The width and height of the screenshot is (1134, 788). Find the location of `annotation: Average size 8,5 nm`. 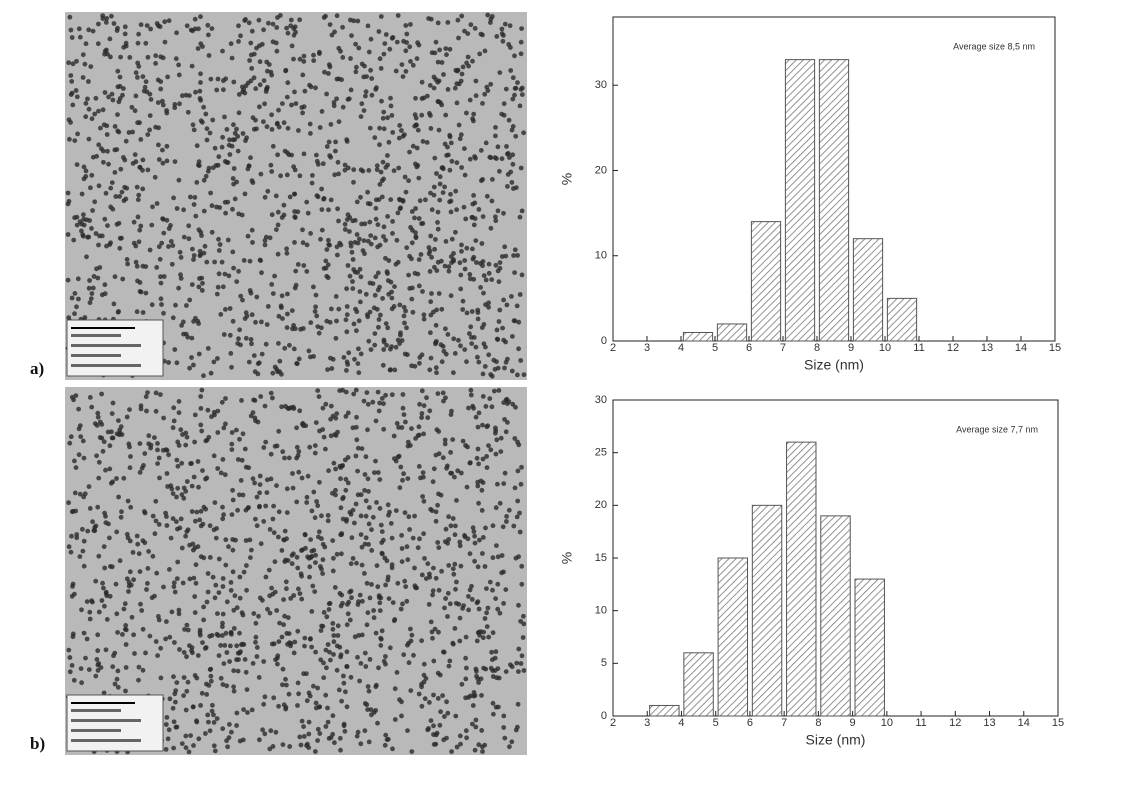

annotation: Average size 8,5 nm is located at coordinates (994, 46).